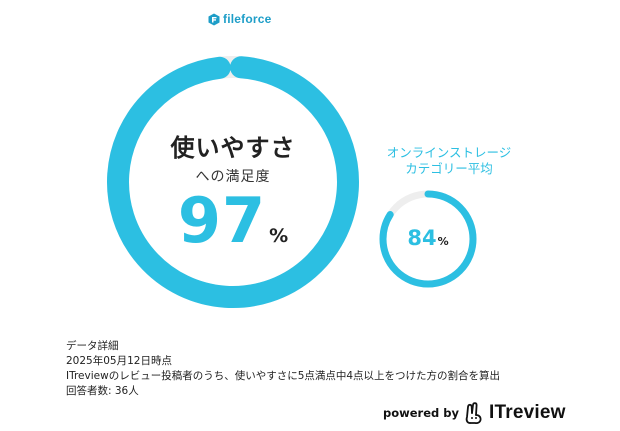 Image resolution: width=620 pixels, height=431 pixels. Describe the element at coordinates (421, 413) in the screenshot. I see `powered-by-text: powered by` at that location.